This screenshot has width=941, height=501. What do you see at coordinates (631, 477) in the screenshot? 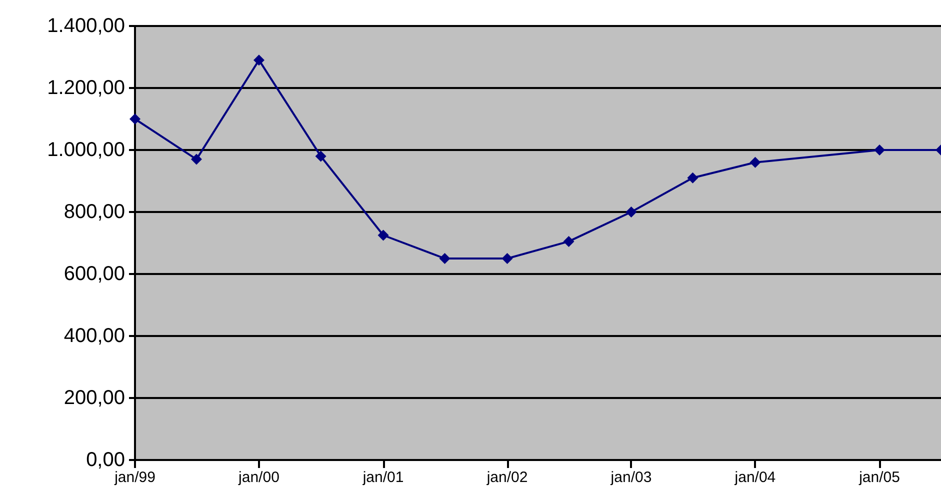
I see `x-tick-label: jan/03` at bounding box center [631, 477].